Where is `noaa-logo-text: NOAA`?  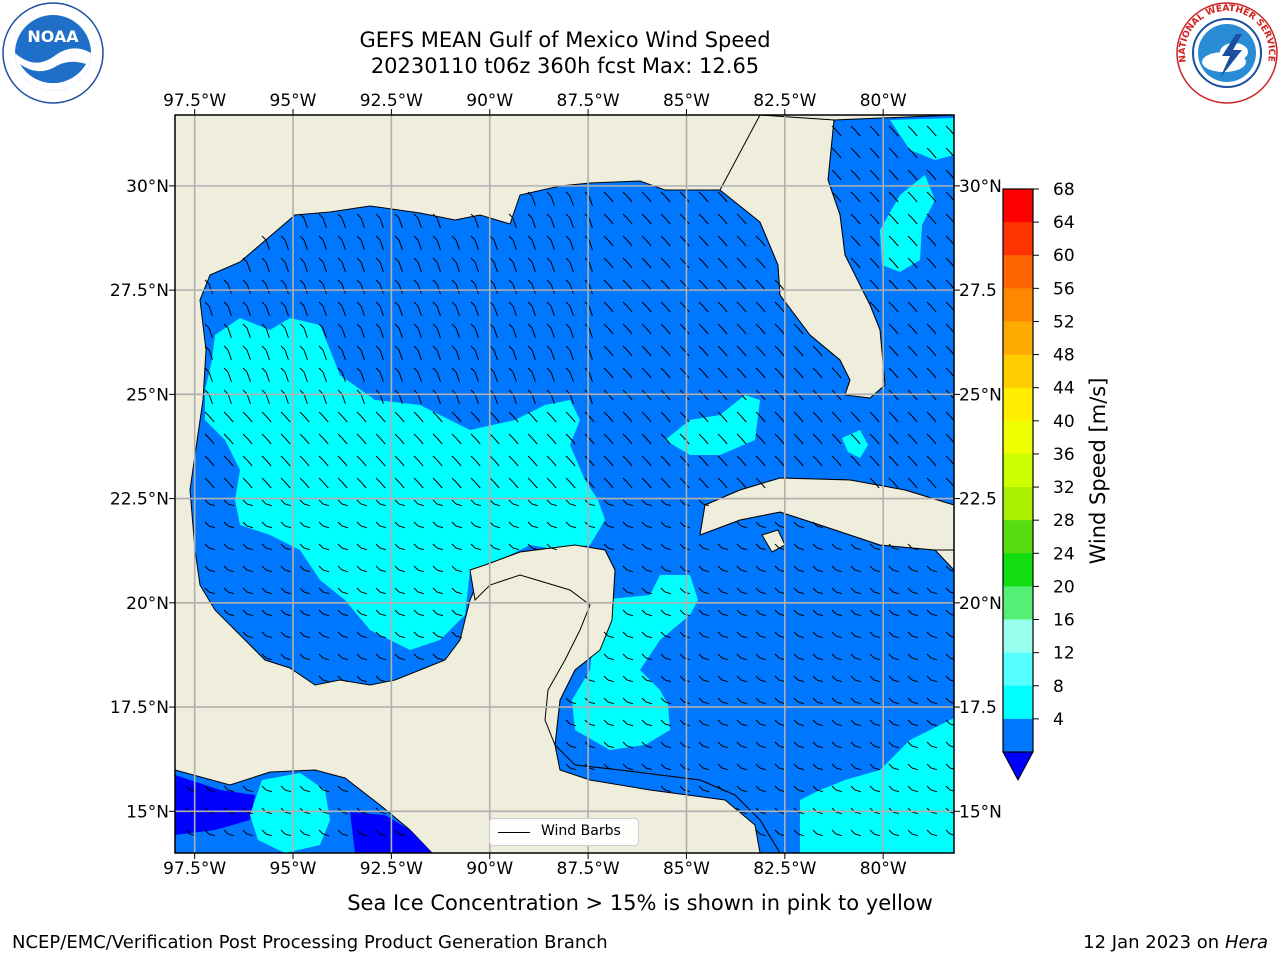
noaa-logo-text: NOAA is located at coordinates (53, 36).